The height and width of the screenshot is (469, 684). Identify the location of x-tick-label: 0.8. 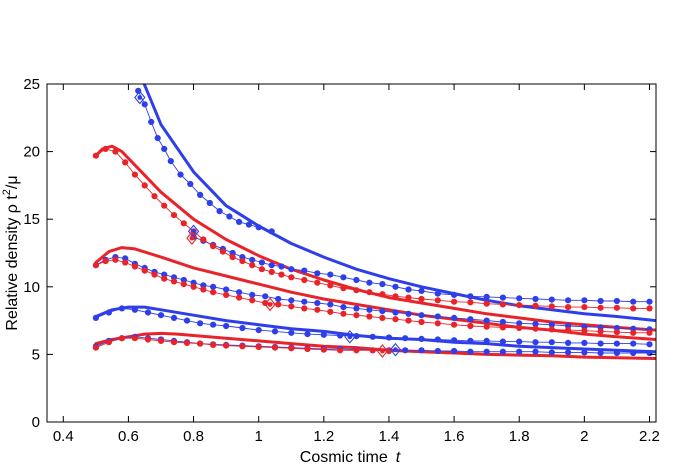
(193, 436).